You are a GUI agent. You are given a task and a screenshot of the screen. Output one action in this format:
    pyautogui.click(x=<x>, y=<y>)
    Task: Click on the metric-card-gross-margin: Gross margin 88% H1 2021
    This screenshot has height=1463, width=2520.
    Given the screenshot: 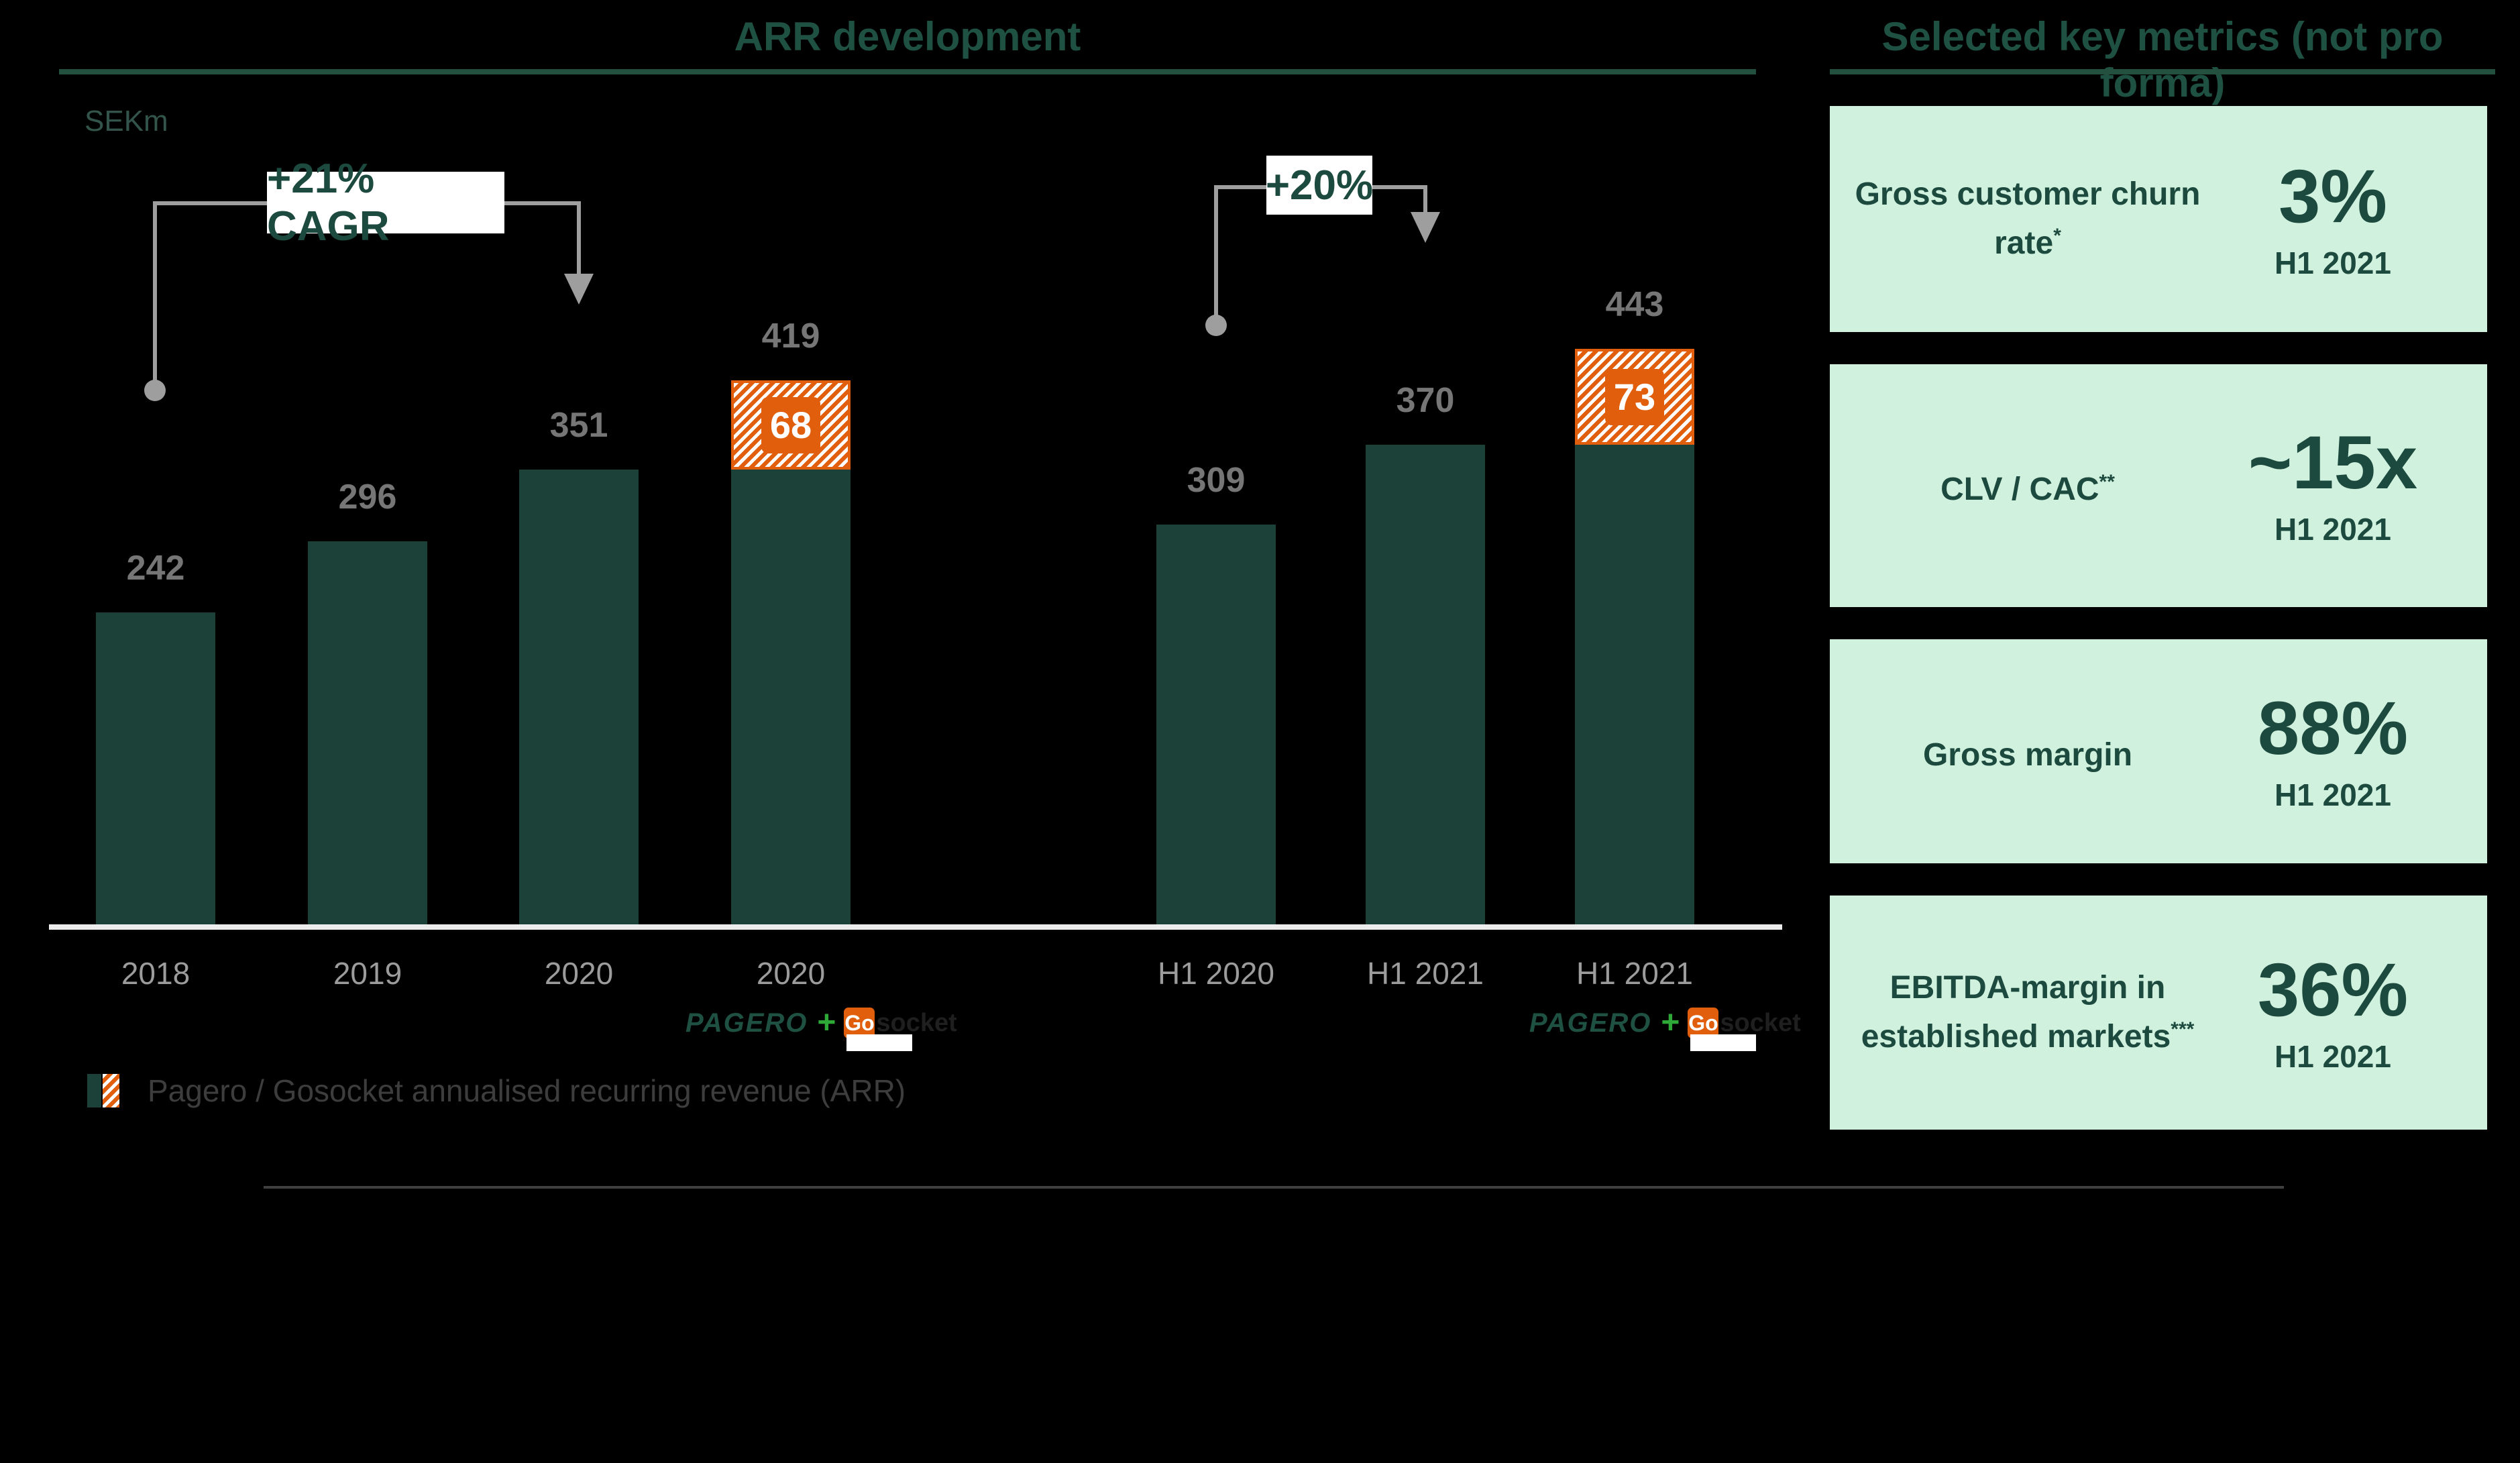 What is the action you would take?
    pyautogui.click(x=2158, y=751)
    